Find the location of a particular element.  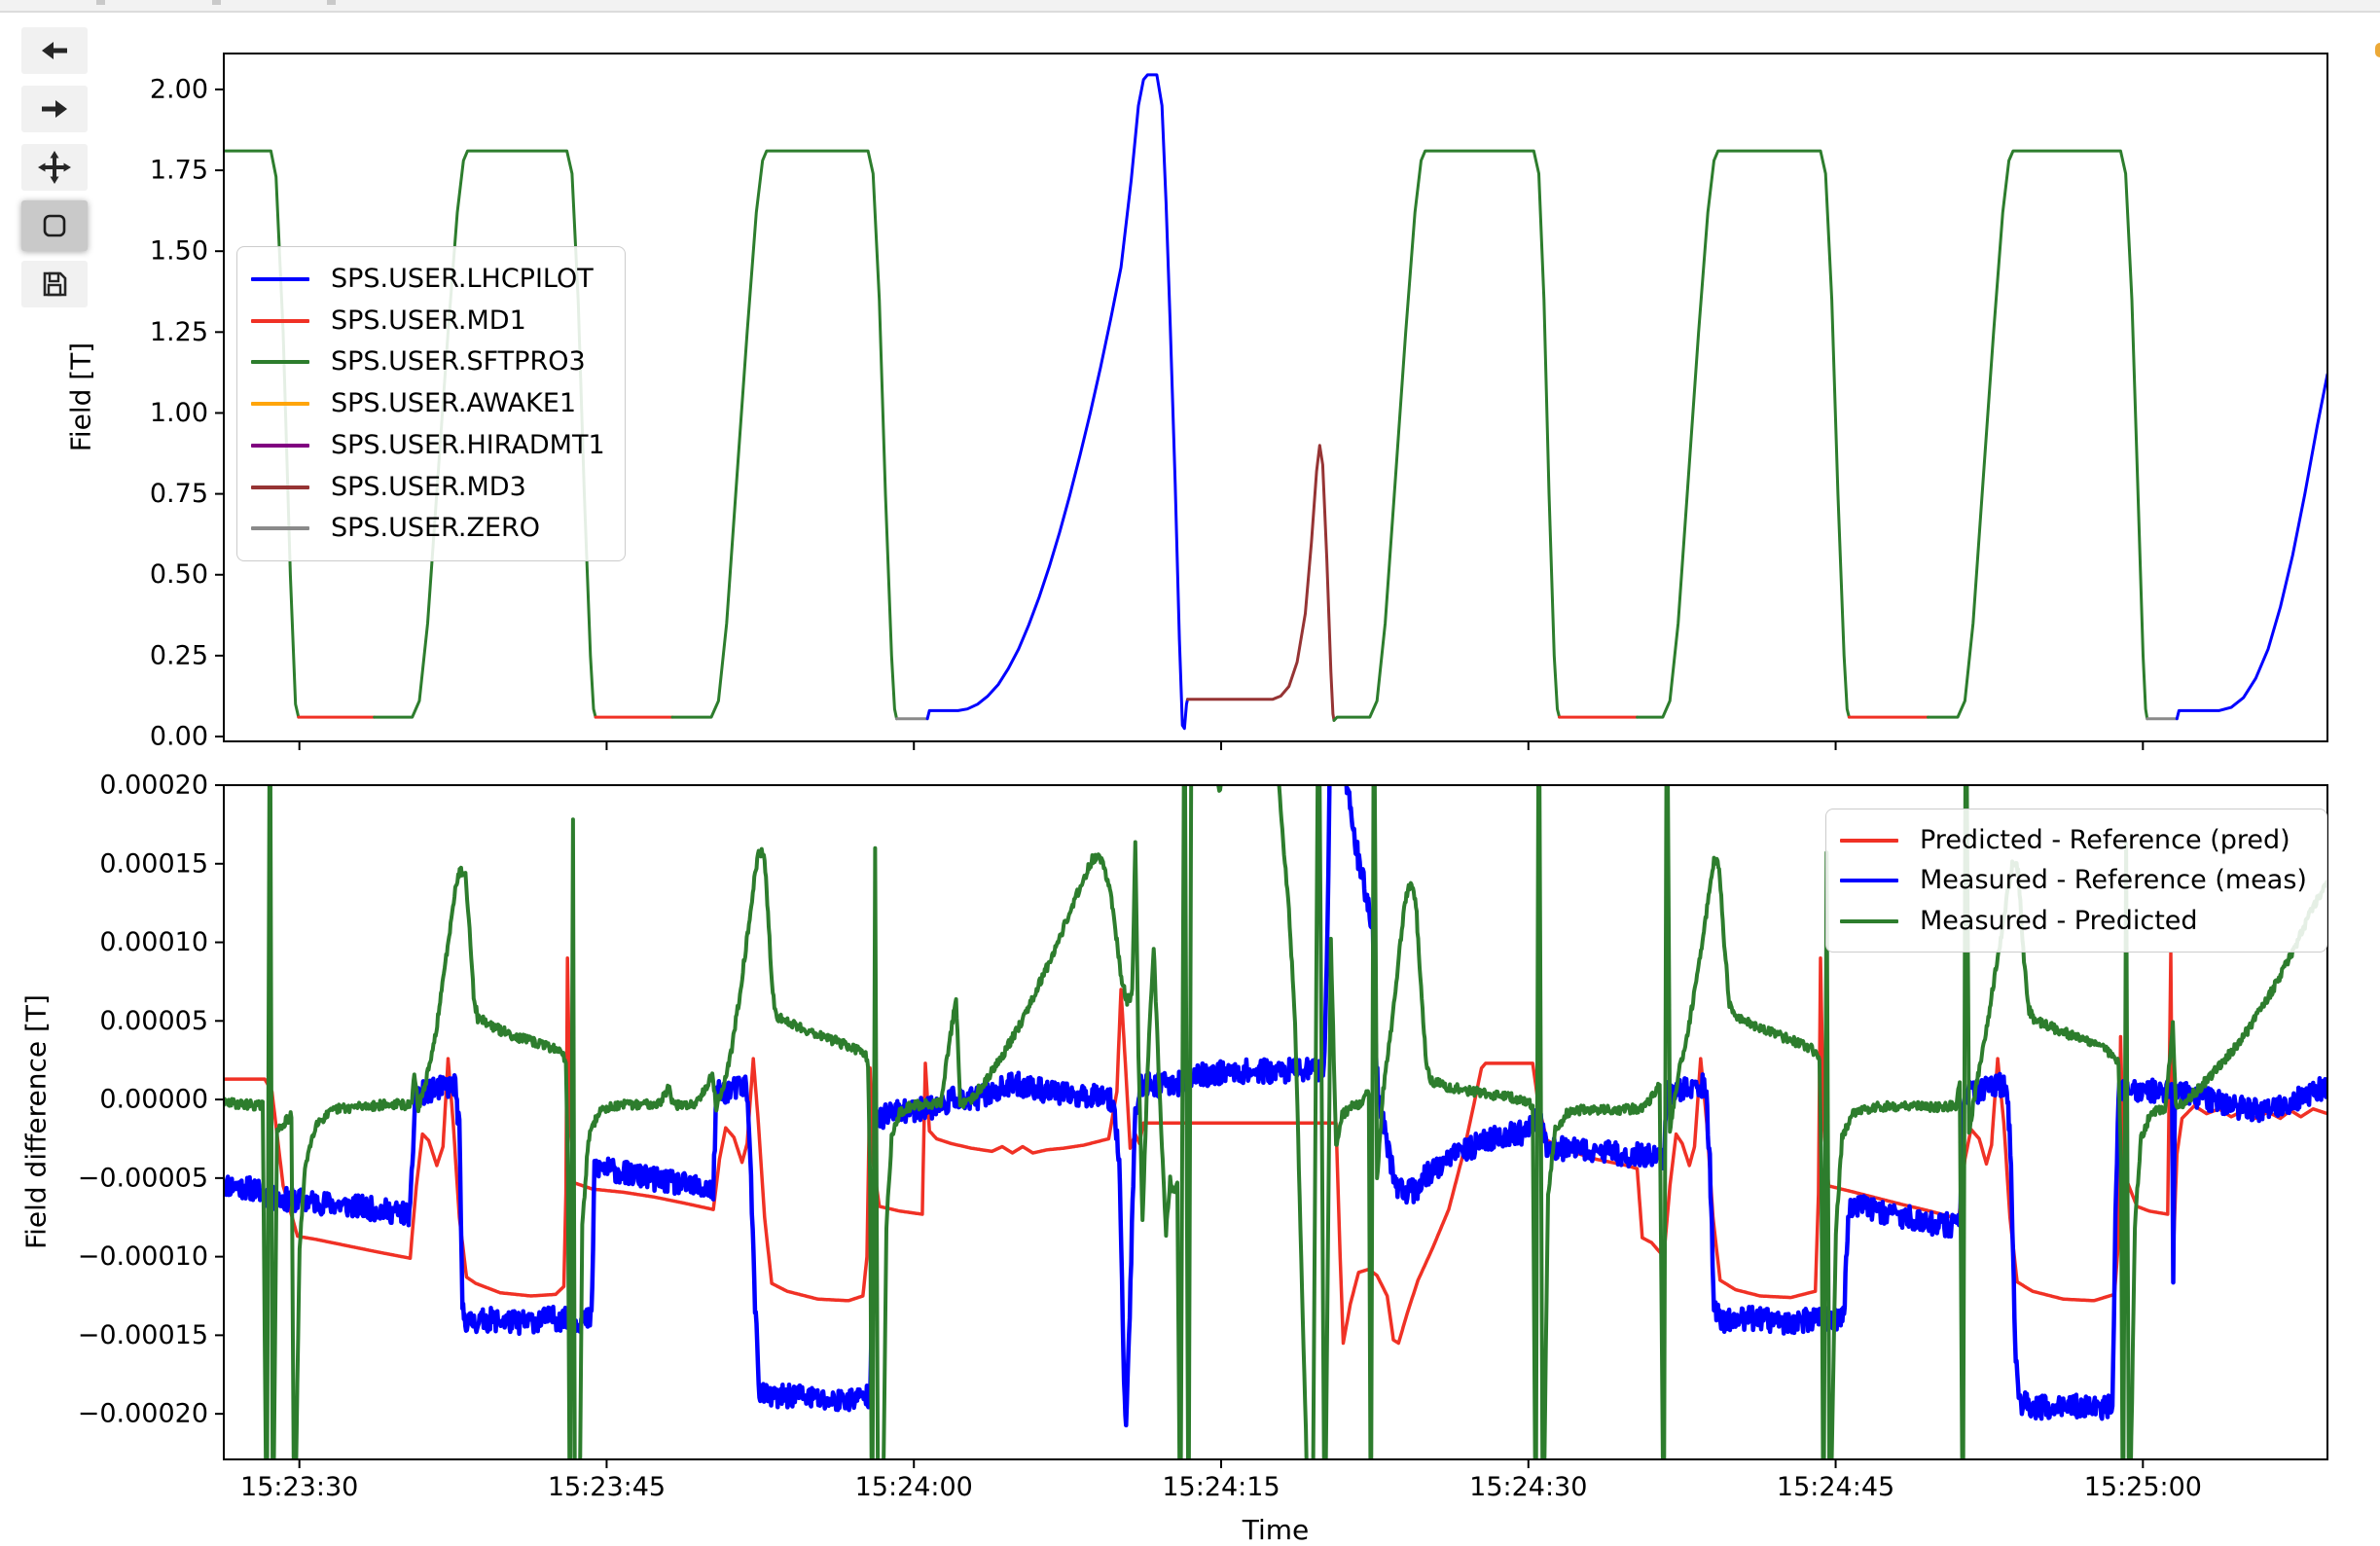

legend-item: SPS.USER.MD3 is located at coordinates (428, 487).